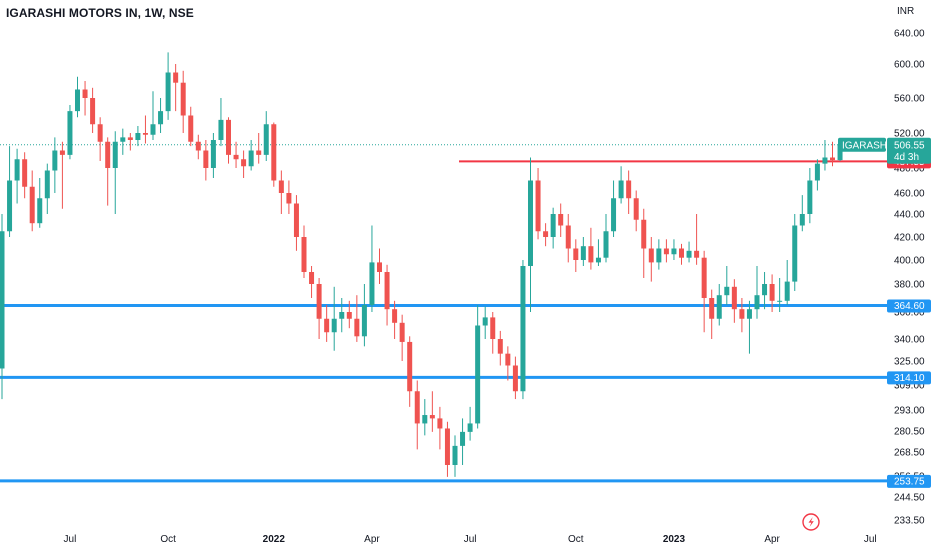 This screenshot has width=932, height=550. What do you see at coordinates (909, 34) in the screenshot?
I see `price-tick-label: 640.00` at bounding box center [909, 34].